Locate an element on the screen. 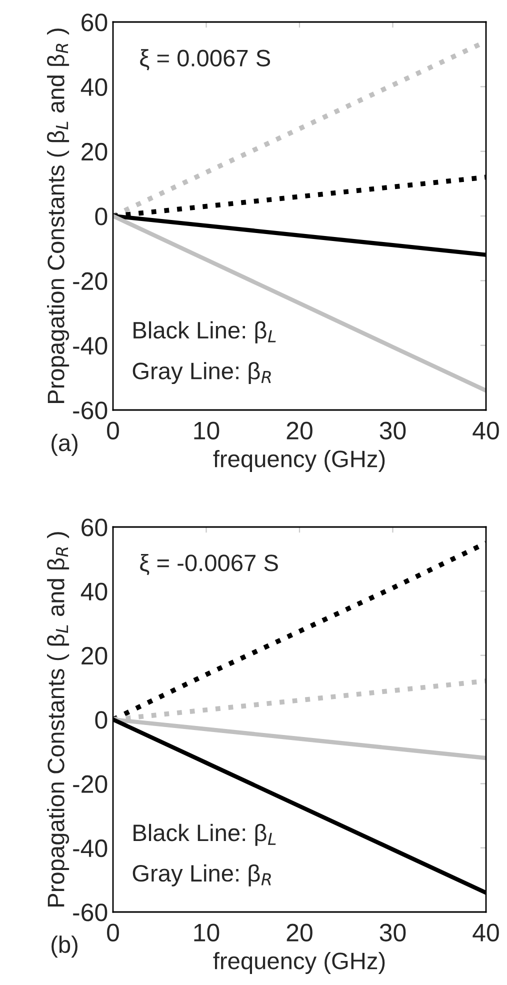 The width and height of the screenshot is (507, 985). text: (a) is located at coordinates (65, 445).